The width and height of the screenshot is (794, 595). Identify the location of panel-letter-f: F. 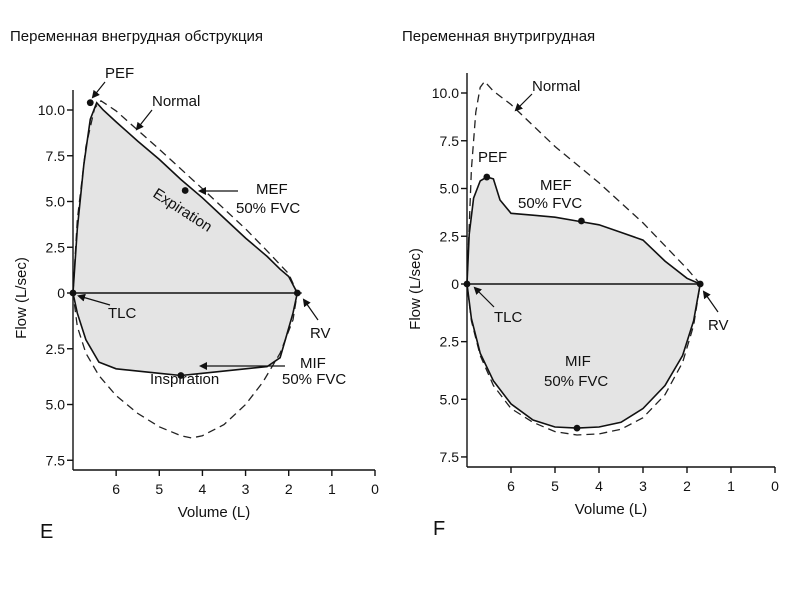
(439, 529).